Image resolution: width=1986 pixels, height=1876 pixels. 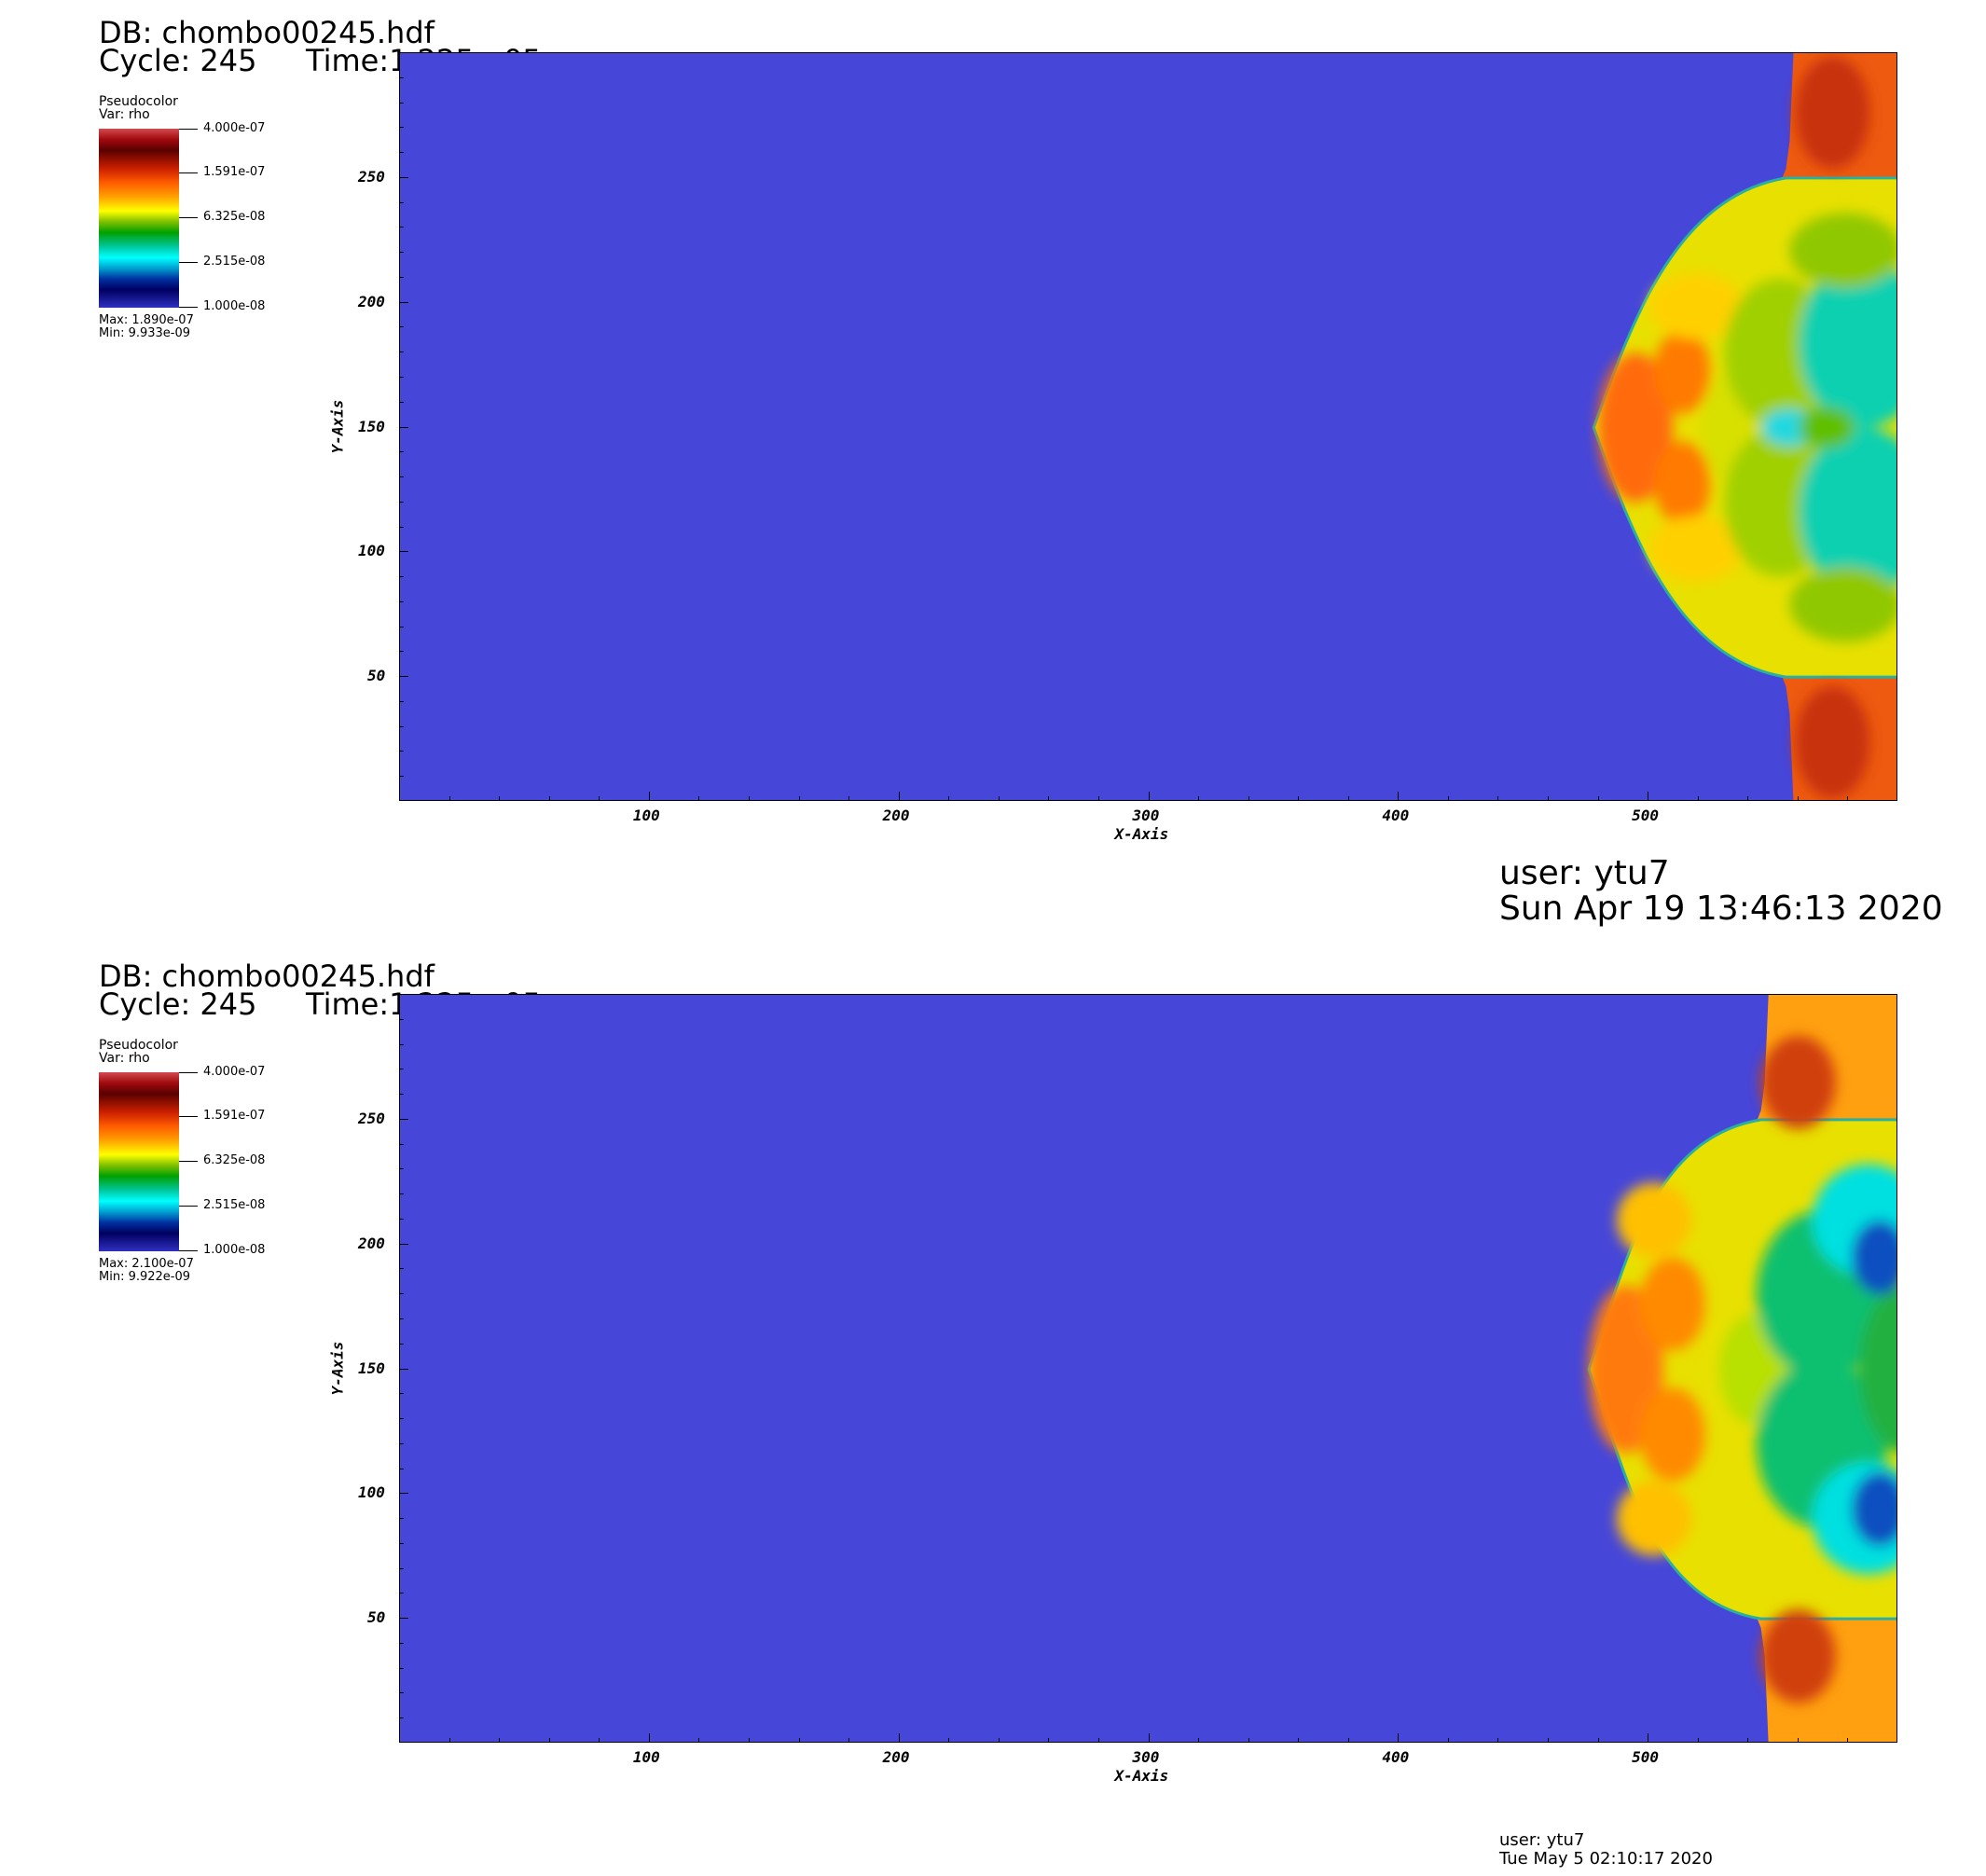 What do you see at coordinates (145, 1277) in the screenshot?
I see `legend-min: Min: 9.922e-09` at bounding box center [145, 1277].